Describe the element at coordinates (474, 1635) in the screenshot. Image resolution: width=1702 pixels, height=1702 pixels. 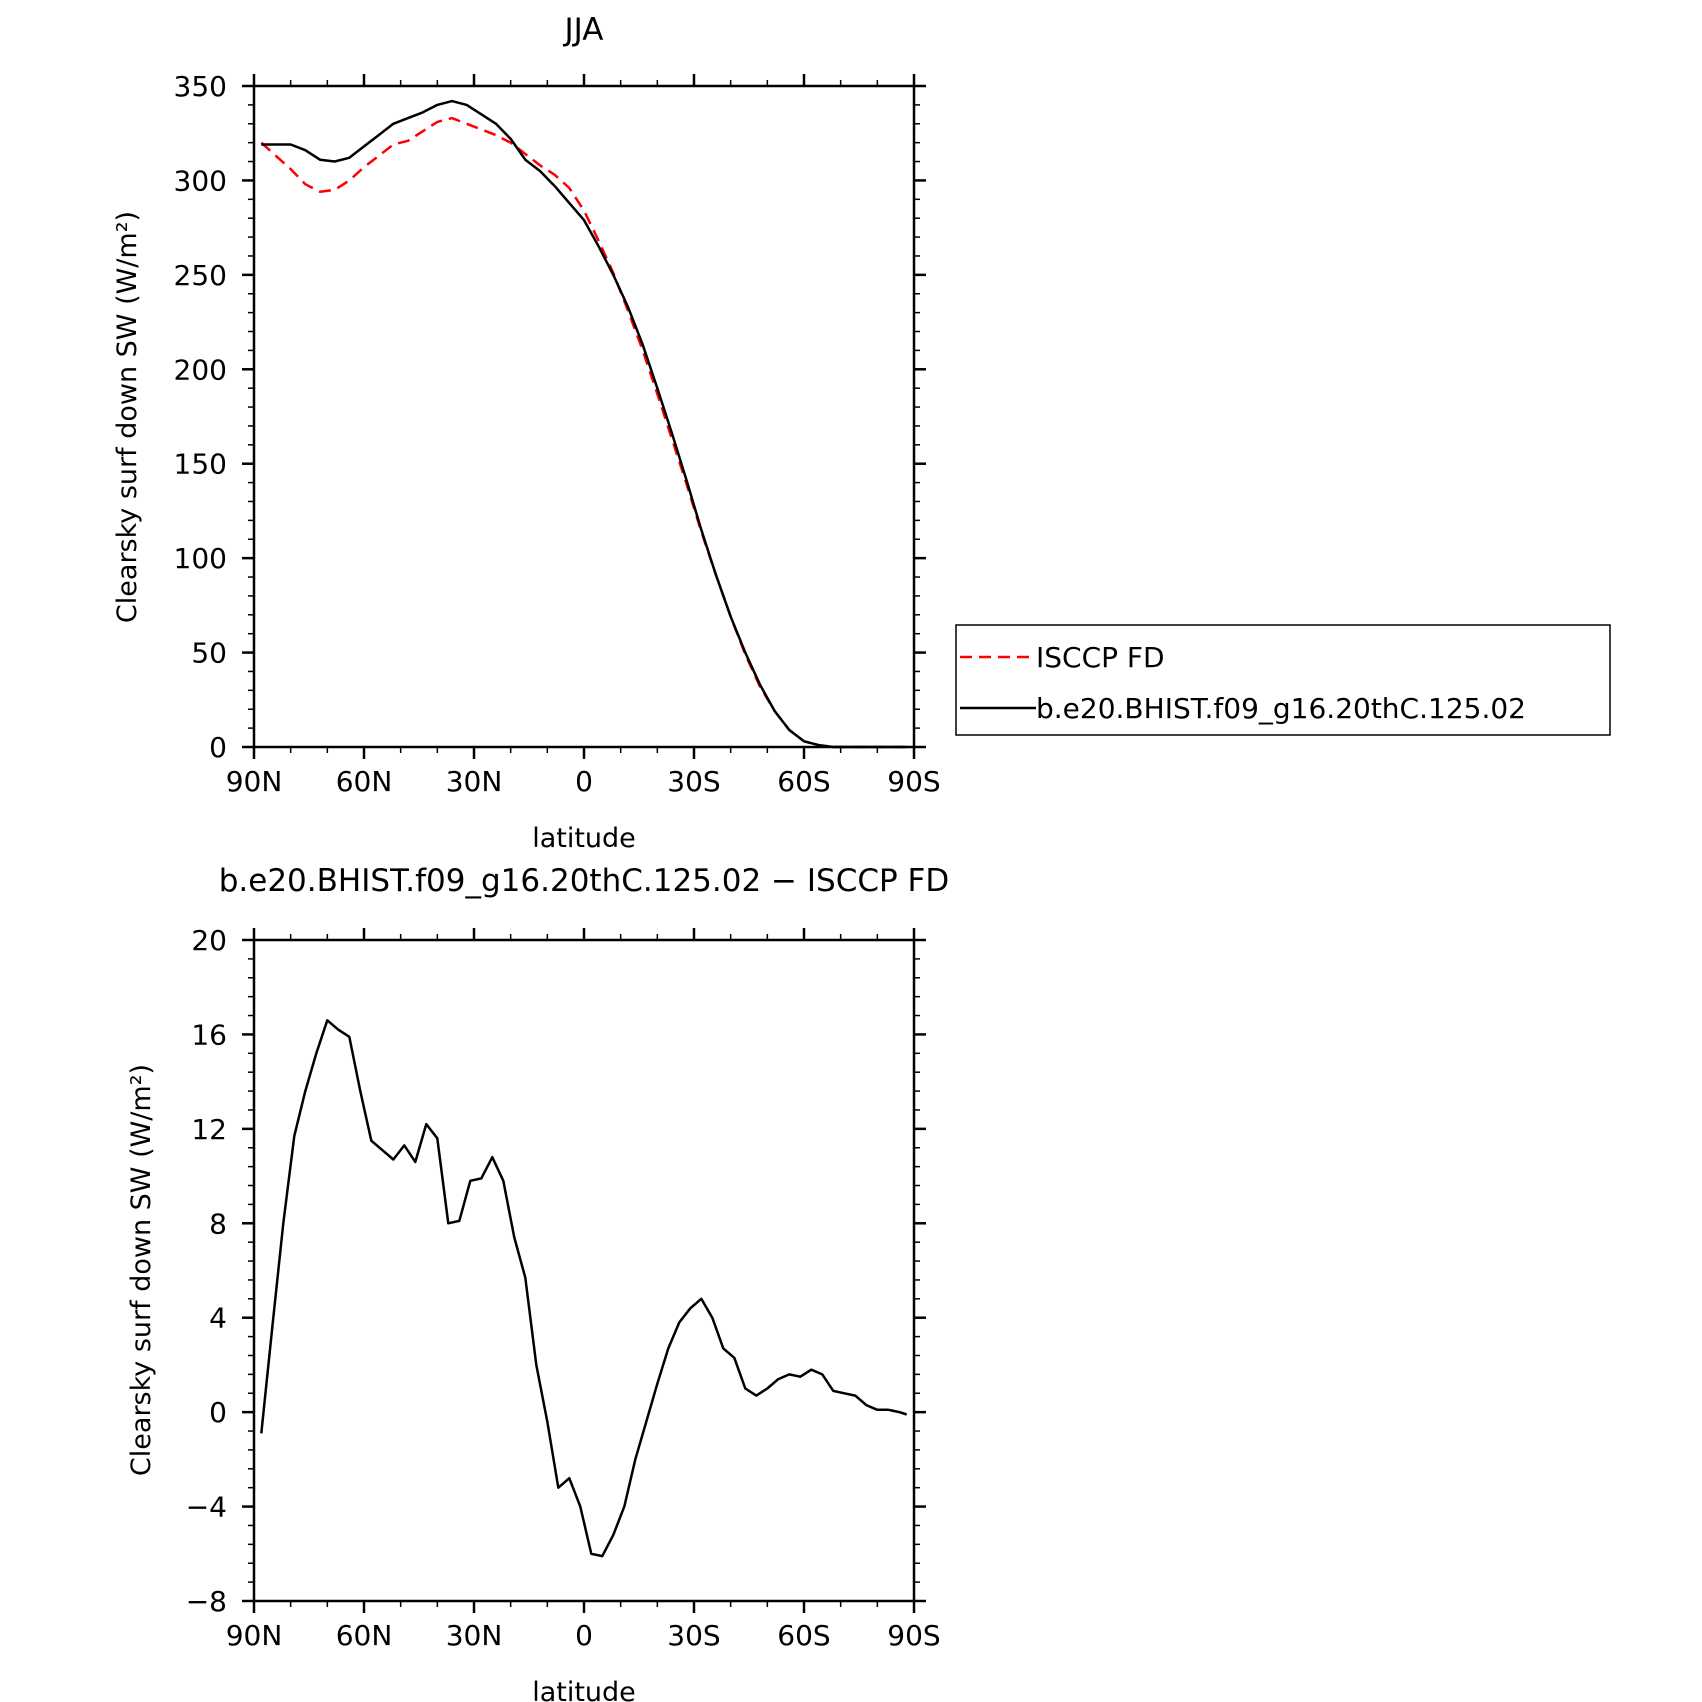
I see `bottom-x-tick-label: 30N` at that location.